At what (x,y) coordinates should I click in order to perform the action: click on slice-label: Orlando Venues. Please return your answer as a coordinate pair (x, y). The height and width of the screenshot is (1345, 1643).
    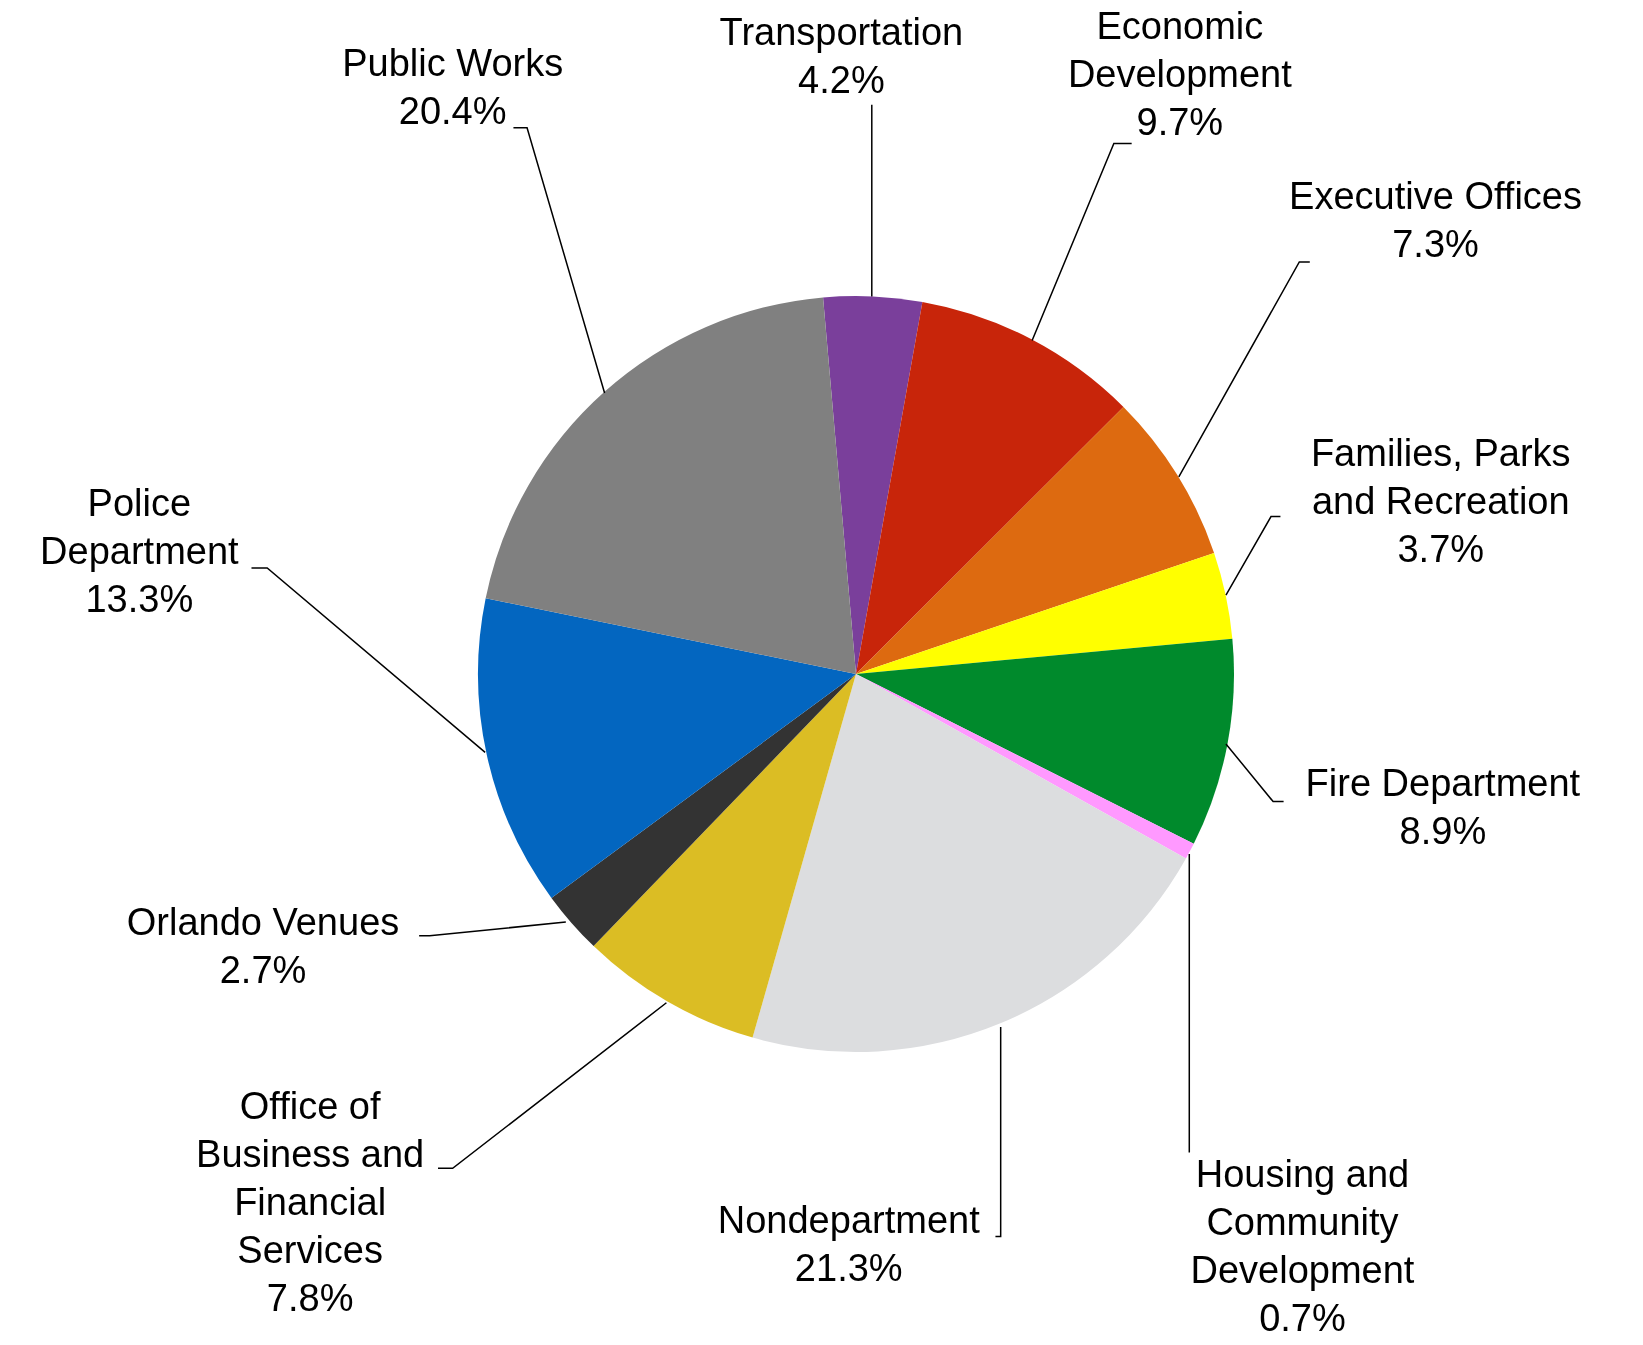
    Looking at the image, I should click on (263, 921).